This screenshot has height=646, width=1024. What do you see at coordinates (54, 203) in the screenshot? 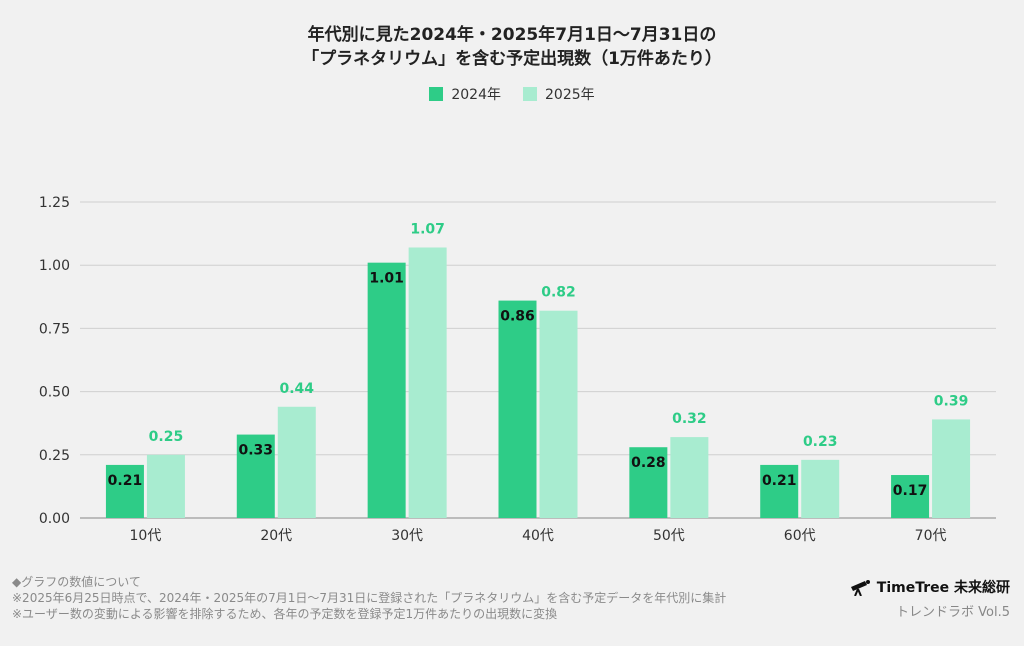
I see `y-tick-label: 1.25` at bounding box center [54, 203].